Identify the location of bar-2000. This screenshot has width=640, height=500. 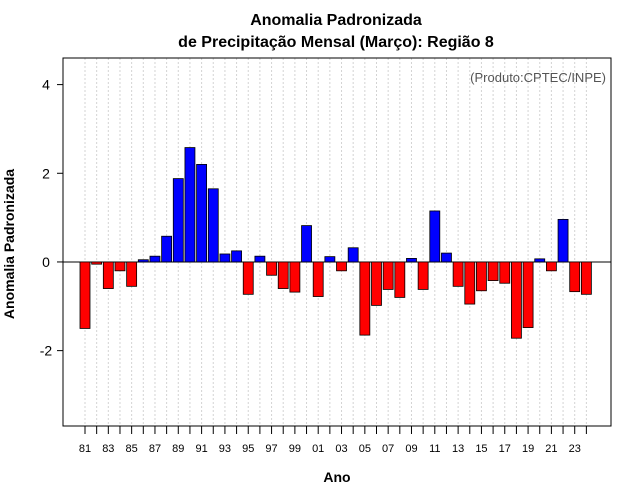
(306, 244).